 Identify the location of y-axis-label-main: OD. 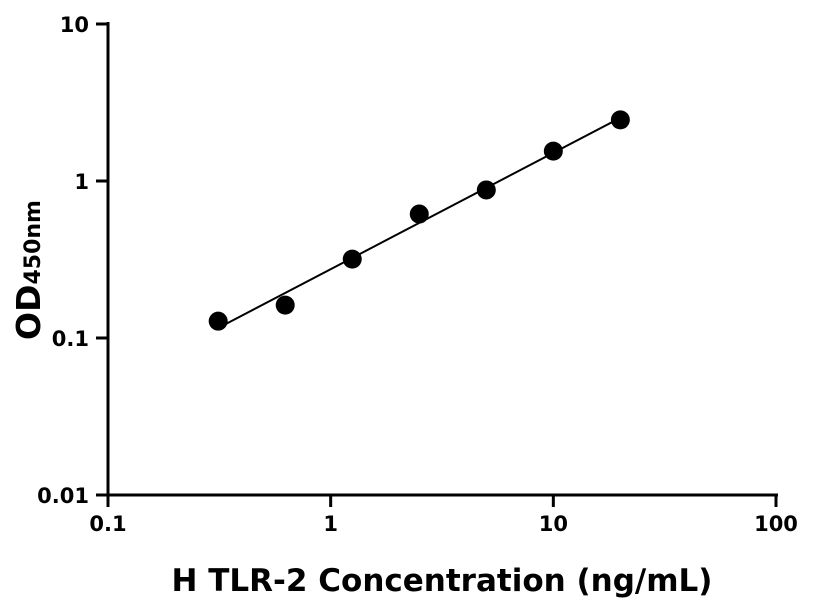
(28, 312).